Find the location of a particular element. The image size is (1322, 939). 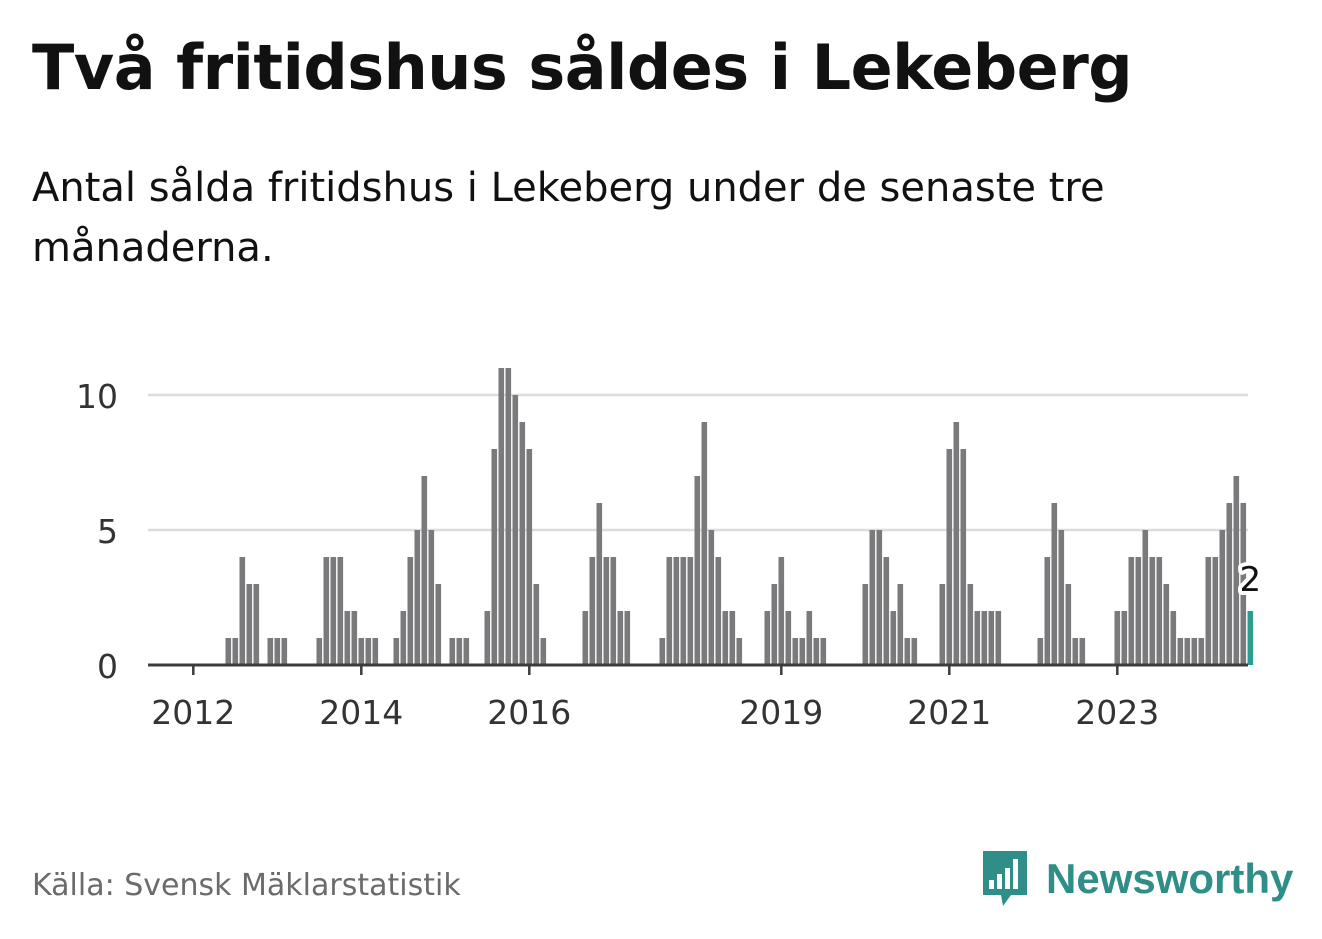

brand-name: Newsworthy is located at coordinates (1170, 878).